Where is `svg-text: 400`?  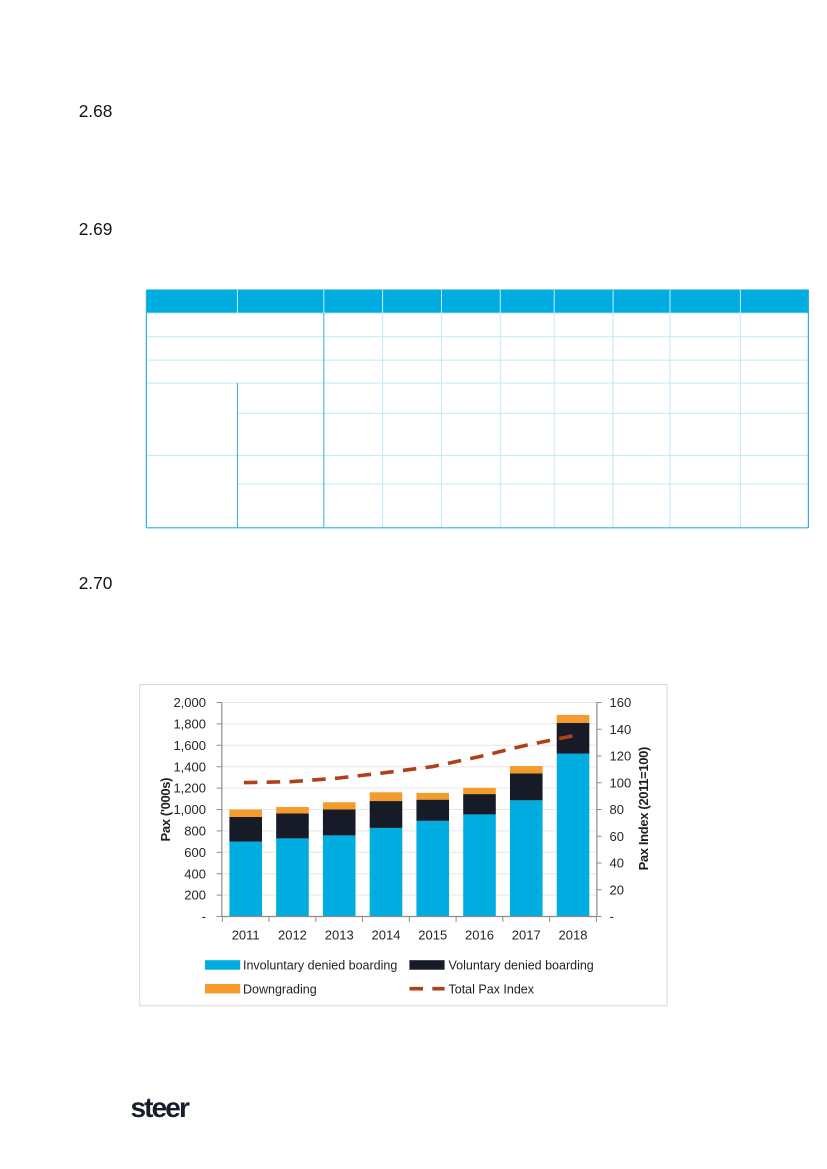 svg-text: 400 is located at coordinates (195, 873).